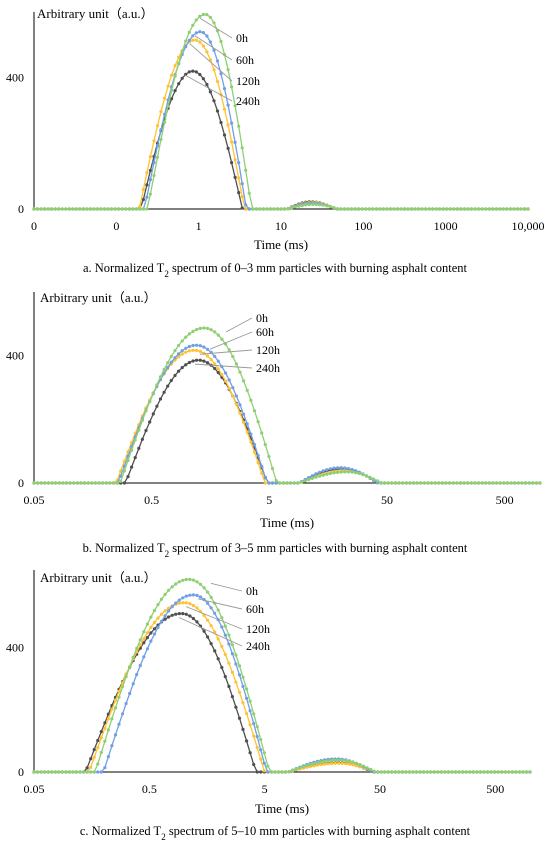  I want to click on x-tick-label: 100, so click(363, 226).